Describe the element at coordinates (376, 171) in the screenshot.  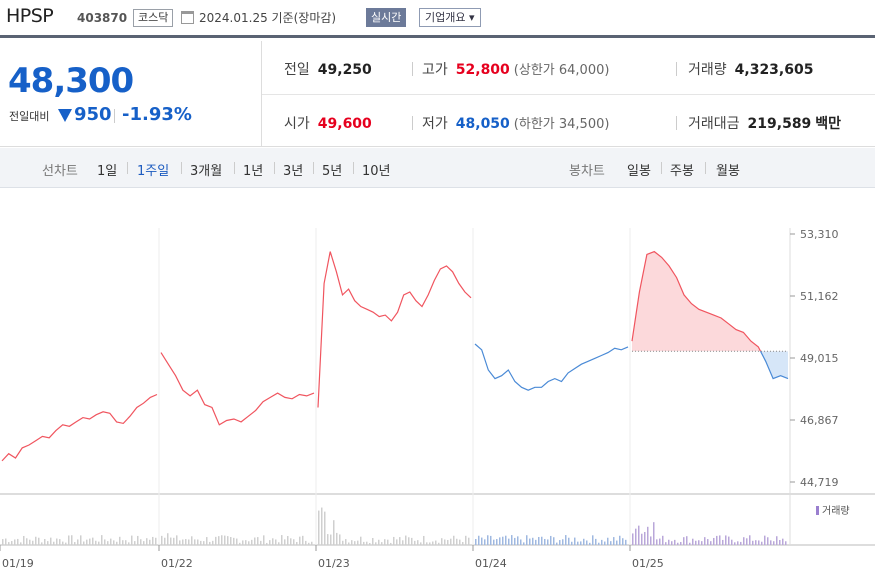
I see `tab-10y: 10년` at that location.